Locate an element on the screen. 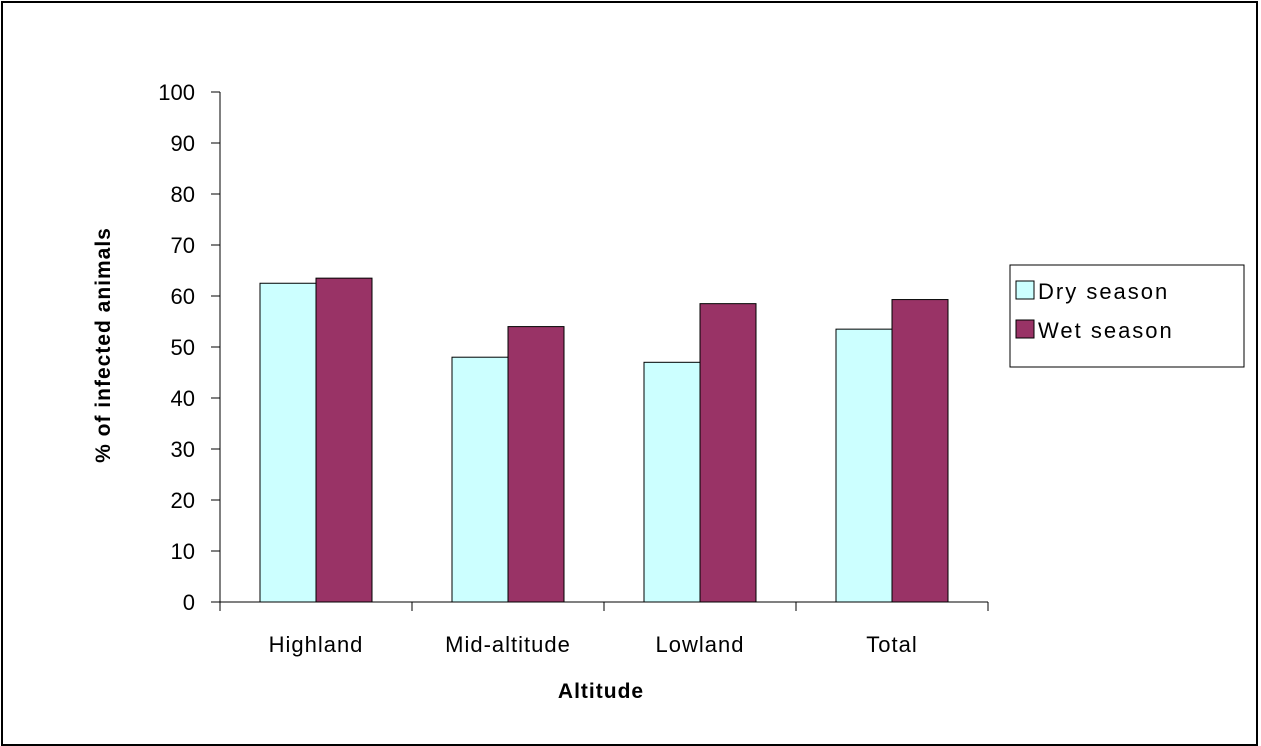  y-tick-label: 50 is located at coordinates (183, 347).